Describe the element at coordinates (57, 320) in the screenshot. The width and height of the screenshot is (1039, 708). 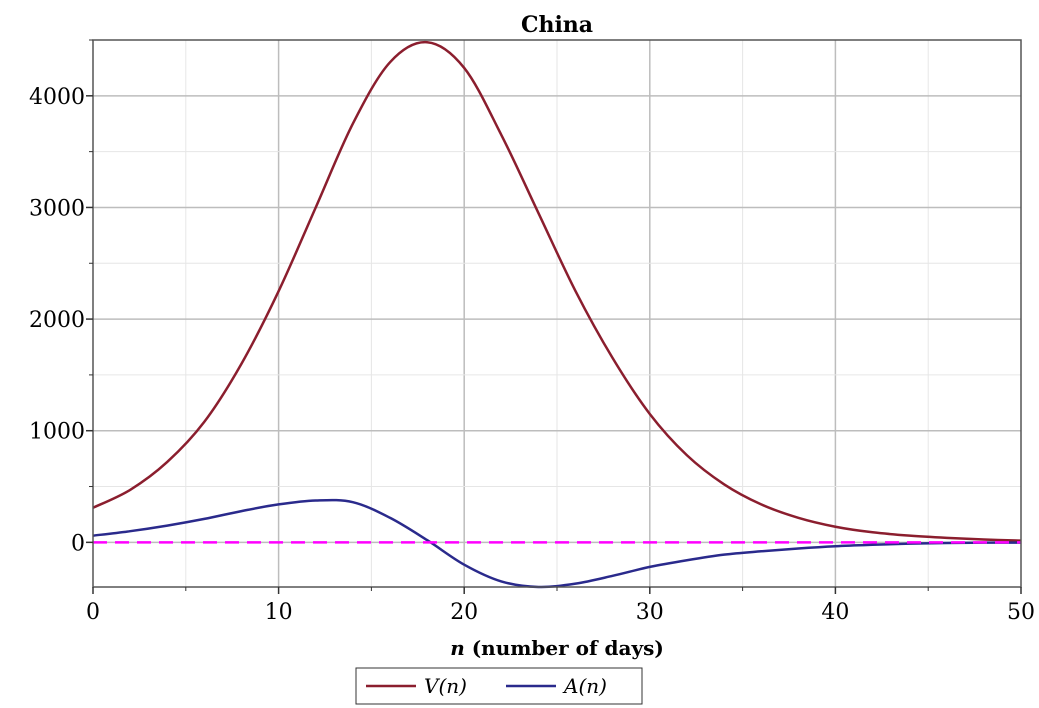
I see `y-tick-label: 2000` at that location.